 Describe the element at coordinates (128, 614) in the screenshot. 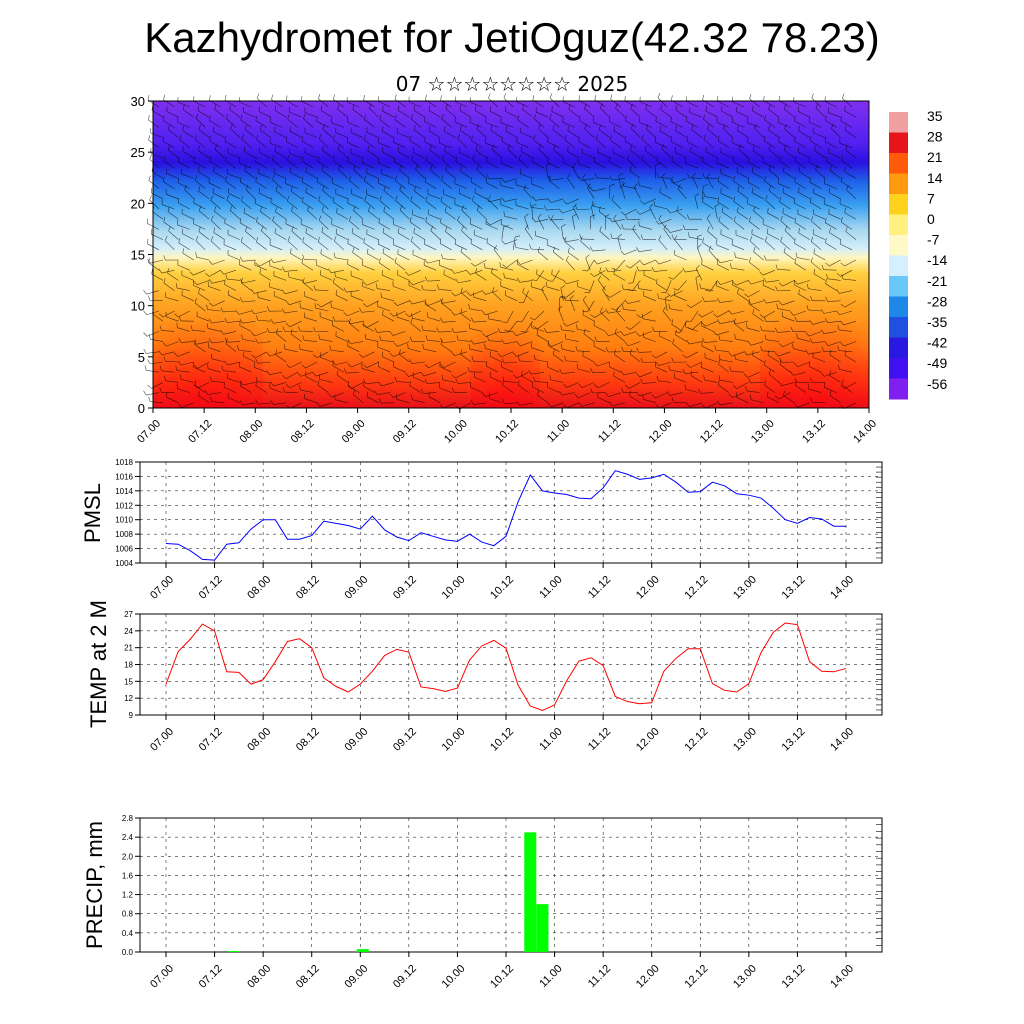

I see `y-tick-label: 27` at that location.